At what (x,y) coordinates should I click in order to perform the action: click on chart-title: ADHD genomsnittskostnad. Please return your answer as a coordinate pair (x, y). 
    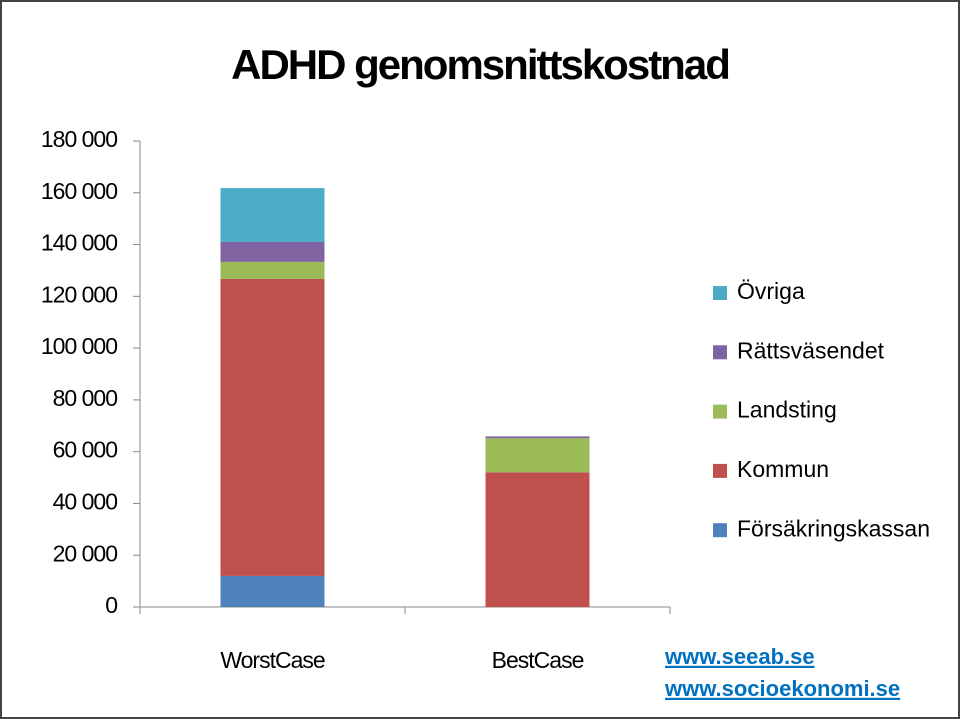
    Looking at the image, I should click on (480, 64).